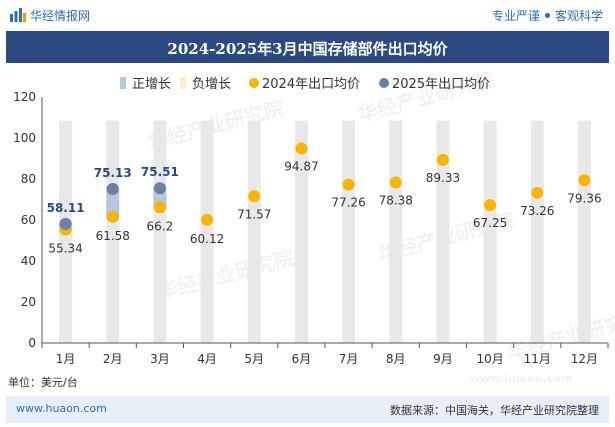 The width and height of the screenshot is (615, 427). Describe the element at coordinates (307, 15) in the screenshot. I see `top-bar: 华经情报网 专业严谨 客观科学` at that location.